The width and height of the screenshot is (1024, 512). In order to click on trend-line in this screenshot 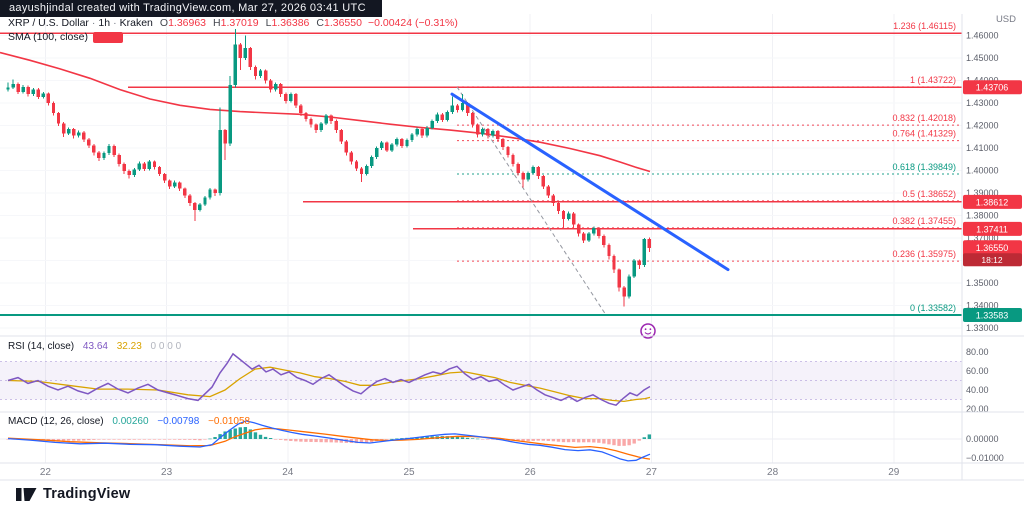, I will do `click(590, 182)`.